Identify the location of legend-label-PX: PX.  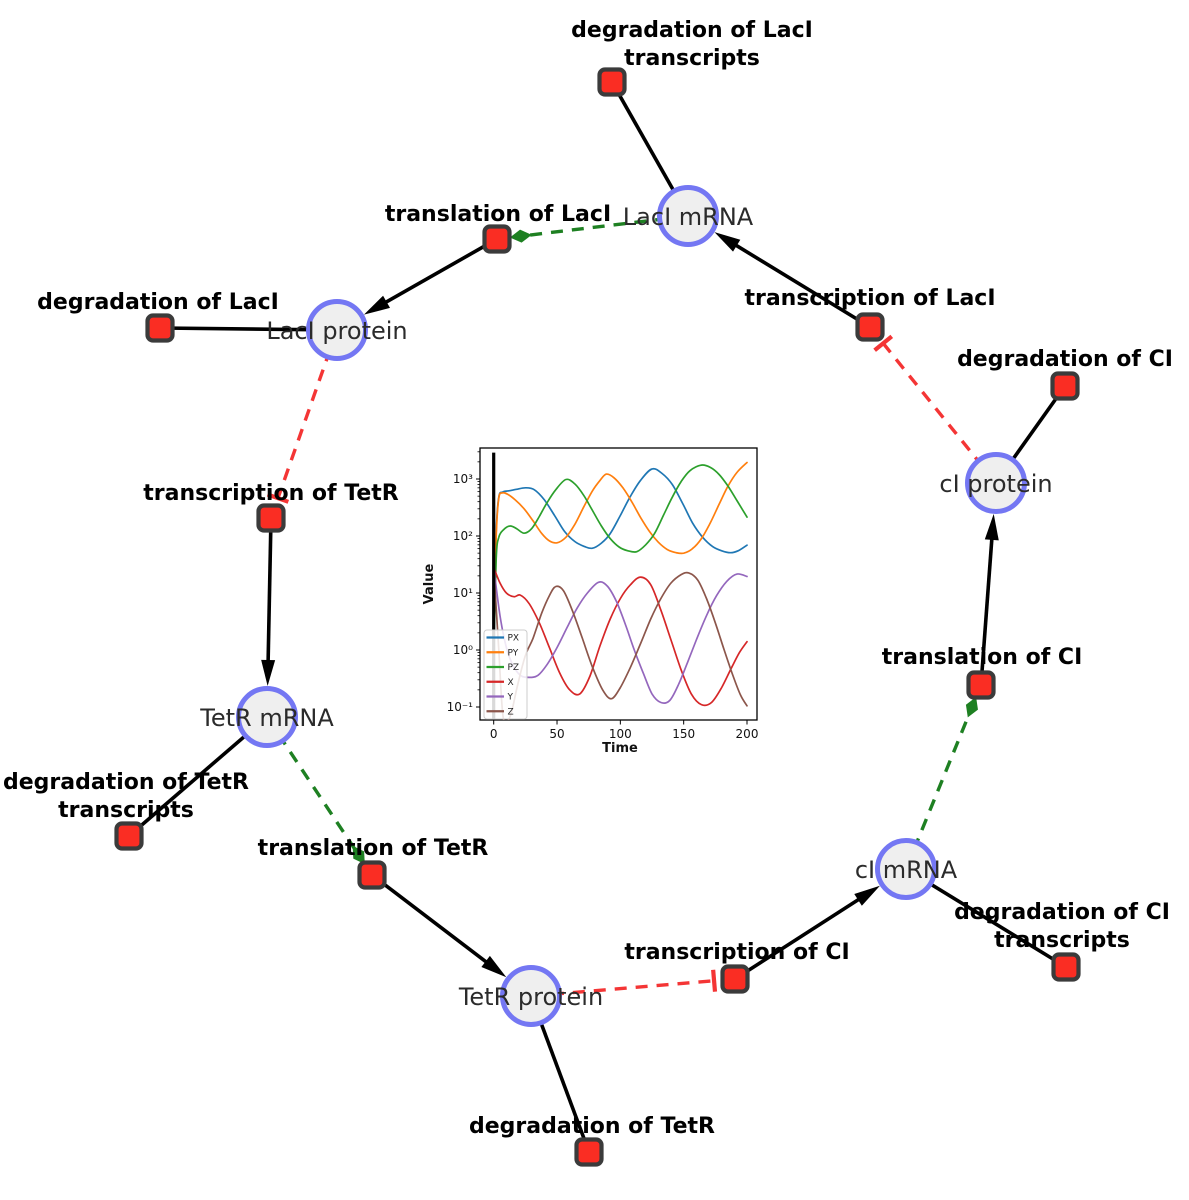
(514, 639).